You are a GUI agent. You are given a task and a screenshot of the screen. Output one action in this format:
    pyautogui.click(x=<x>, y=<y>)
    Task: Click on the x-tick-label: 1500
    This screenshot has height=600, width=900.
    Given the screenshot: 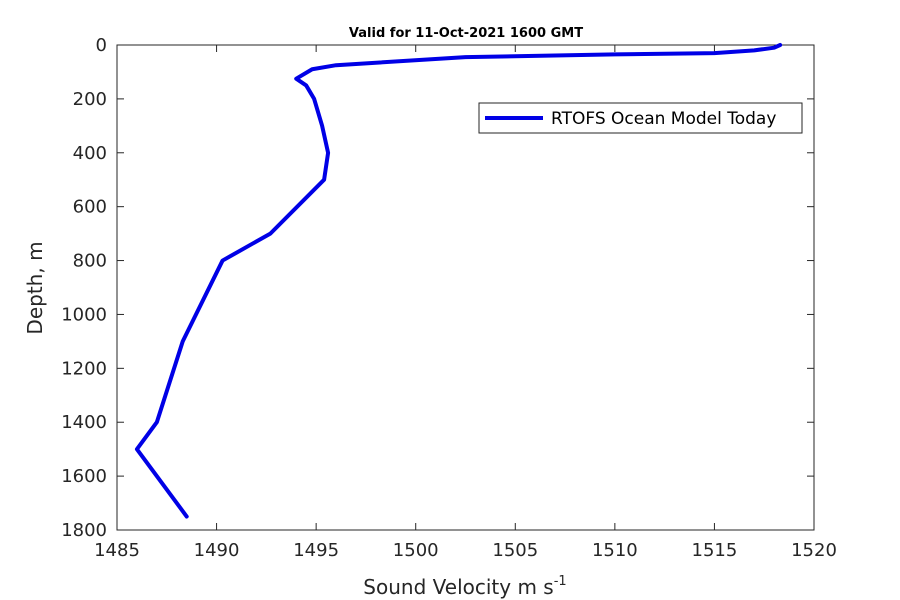 What is the action you would take?
    pyautogui.click(x=416, y=550)
    